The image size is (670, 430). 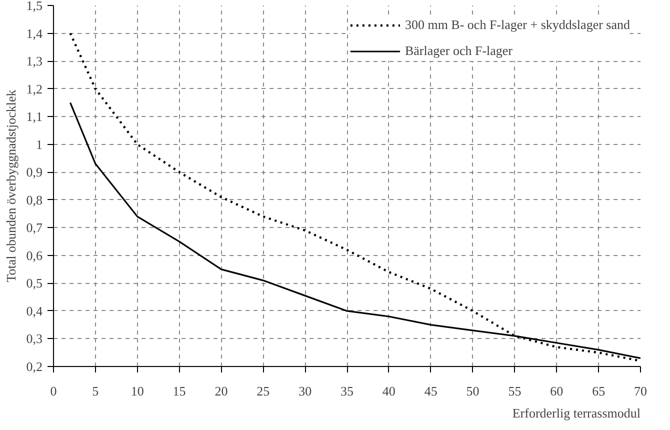 What do you see at coordinates (34, 33) in the screenshot?
I see `y-tick-label: 1,4` at bounding box center [34, 33].